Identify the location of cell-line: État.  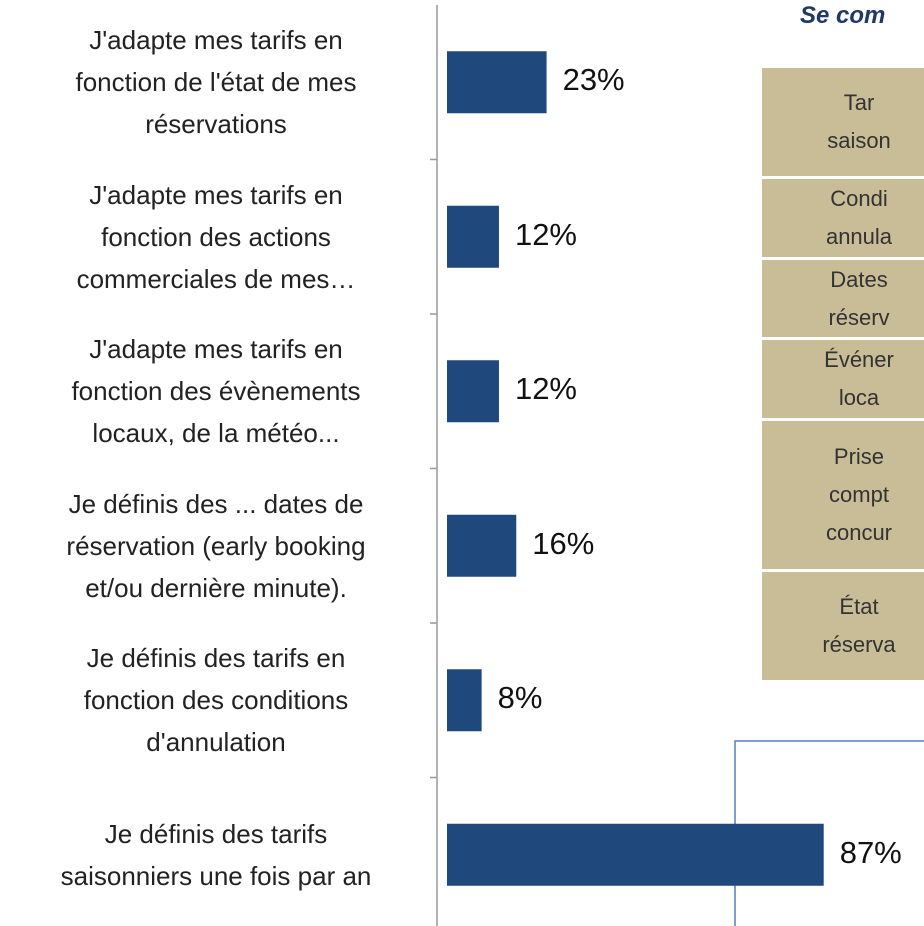
(859, 606).